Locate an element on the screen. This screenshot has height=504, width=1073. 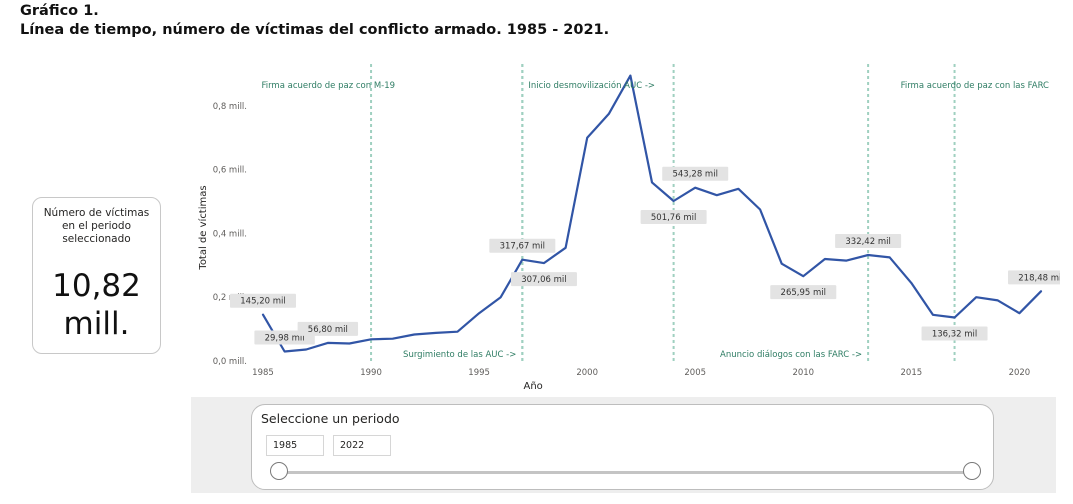
kpi-value: 10,82 mill. is located at coordinates (96, 305).